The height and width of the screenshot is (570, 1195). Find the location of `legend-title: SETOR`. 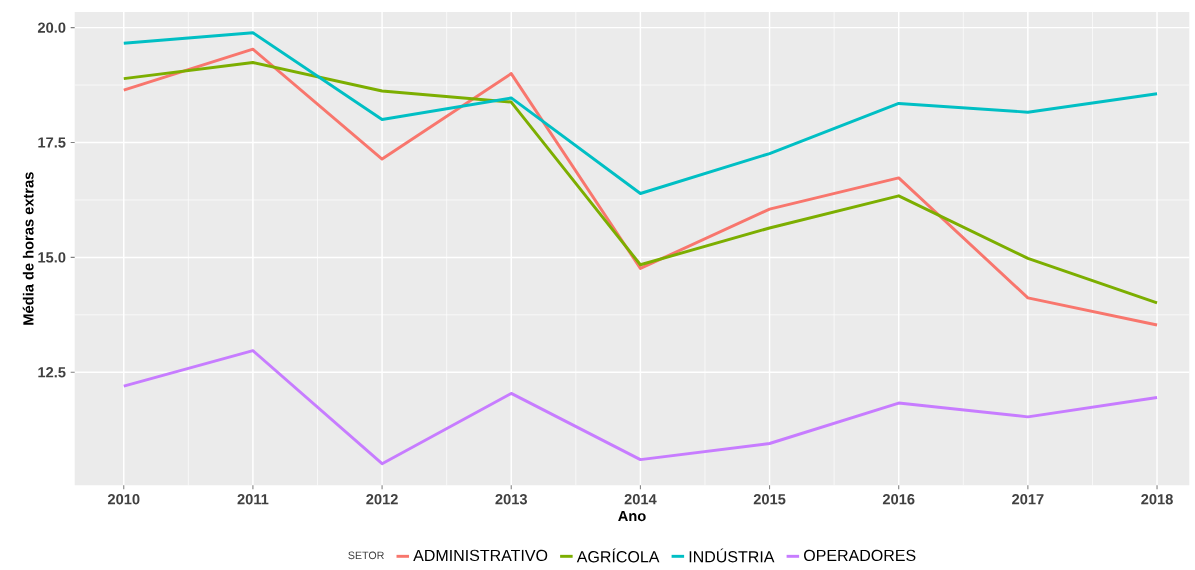

legend-title: SETOR is located at coordinates (366, 555).